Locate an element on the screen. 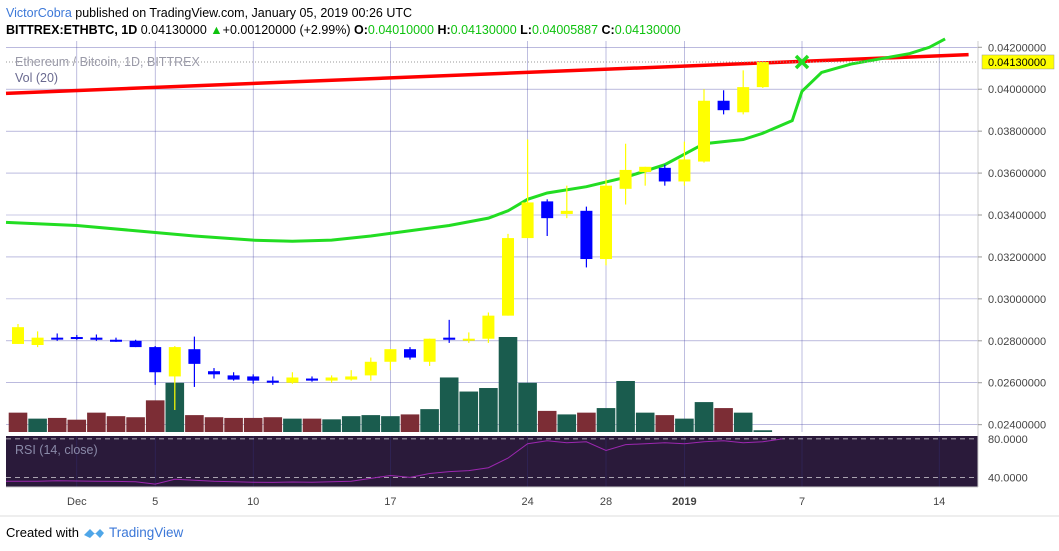 The width and height of the screenshot is (1059, 551). footer: Created with TradingView is located at coordinates (94, 532).